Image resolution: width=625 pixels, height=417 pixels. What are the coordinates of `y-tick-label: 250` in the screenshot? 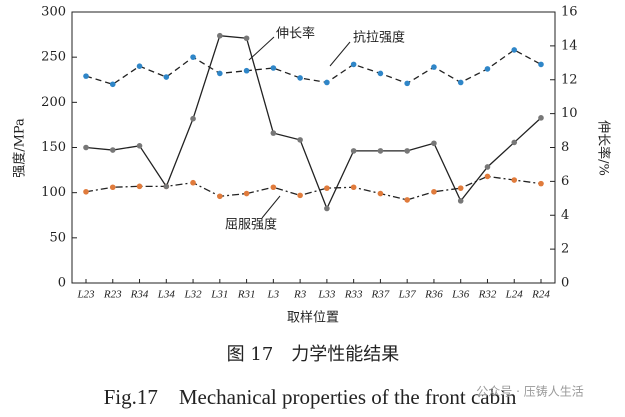 It's located at (53, 57).